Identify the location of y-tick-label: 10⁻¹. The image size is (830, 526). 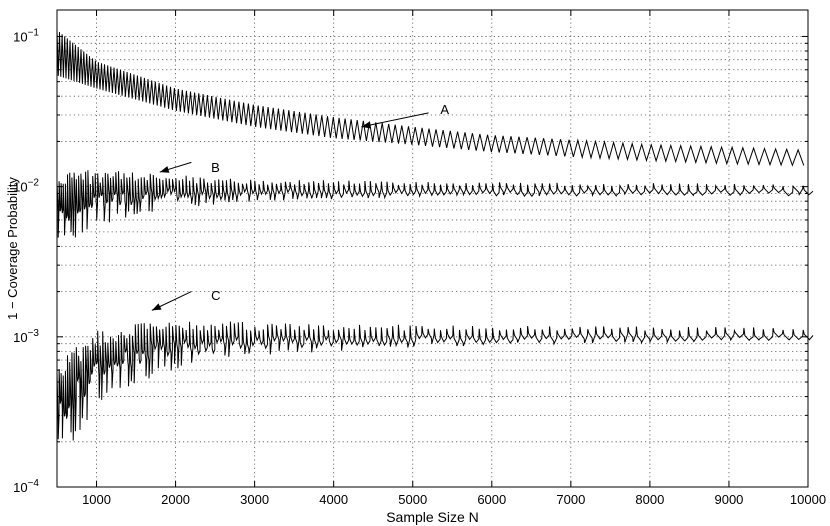
(26, 35).